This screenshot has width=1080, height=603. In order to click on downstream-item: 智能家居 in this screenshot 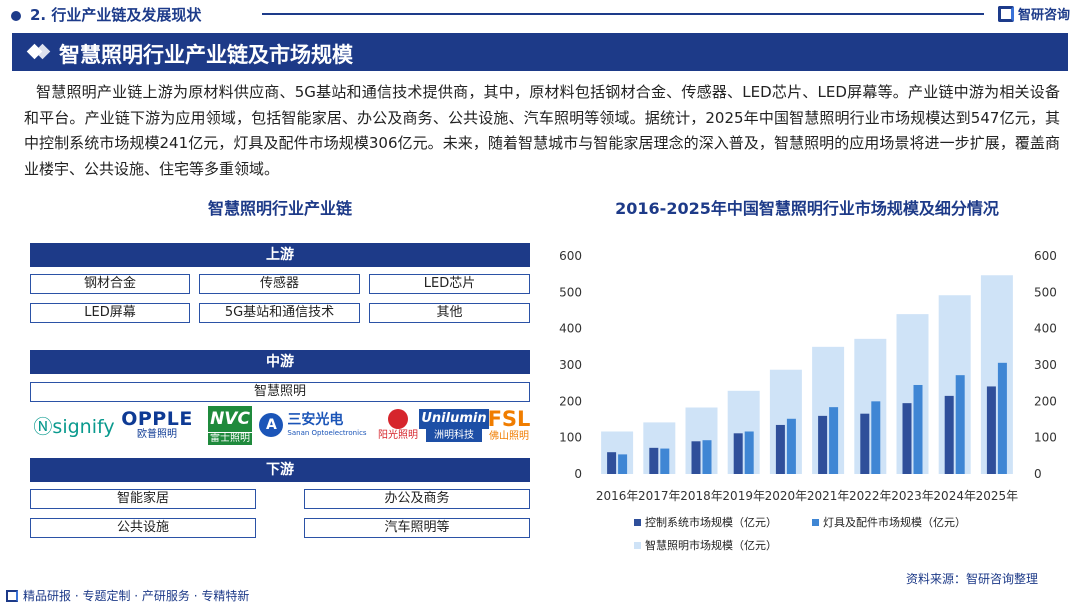, I will do `click(143, 499)`.